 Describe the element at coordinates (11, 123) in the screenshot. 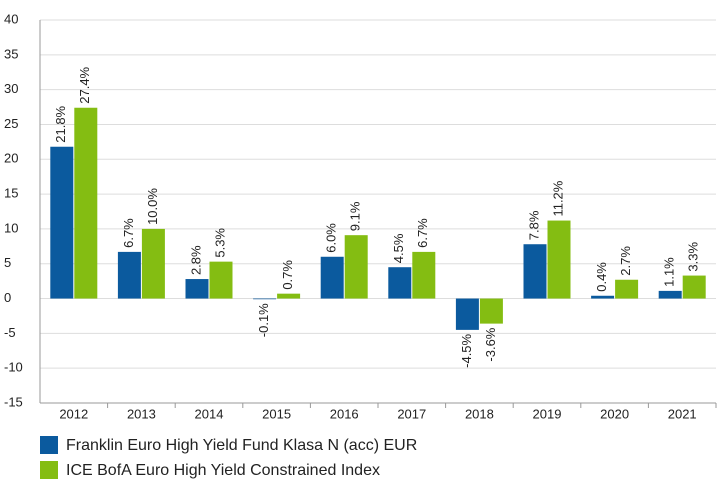

I see `y-tick-label: 25` at that location.